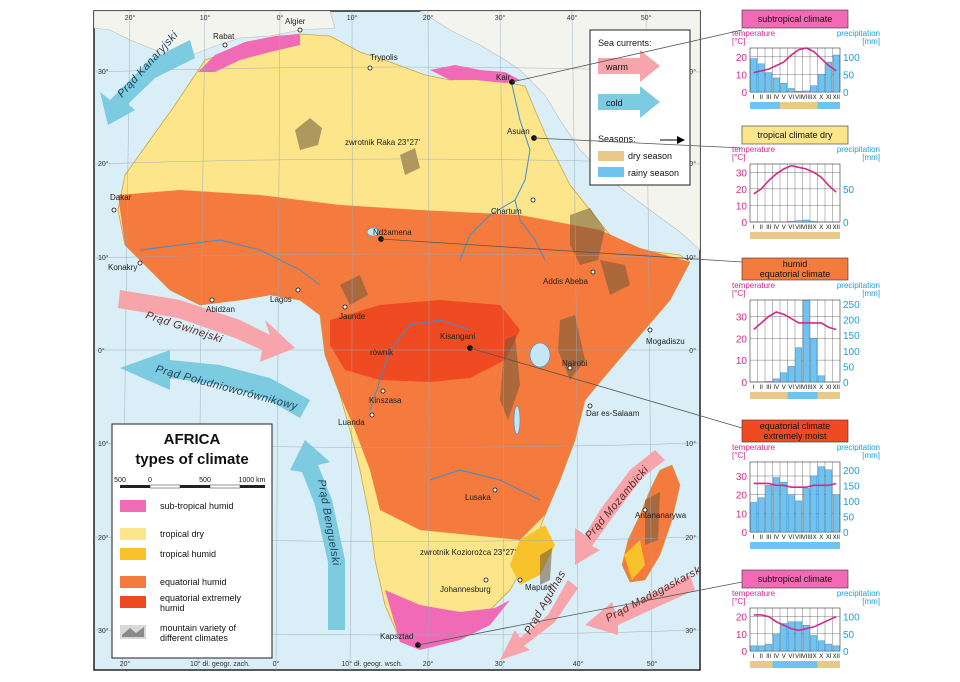 This screenshot has width=960, height=682. Describe the element at coordinates (795, 269) in the screenshot. I see `chart-title-box` at that location.